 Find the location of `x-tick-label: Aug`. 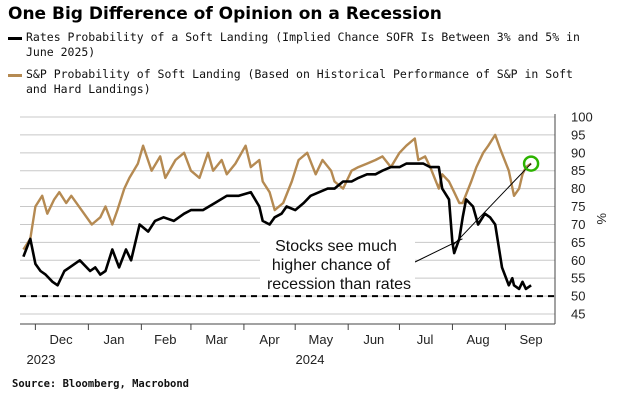

x-tick-label: Aug is located at coordinates (478, 339).